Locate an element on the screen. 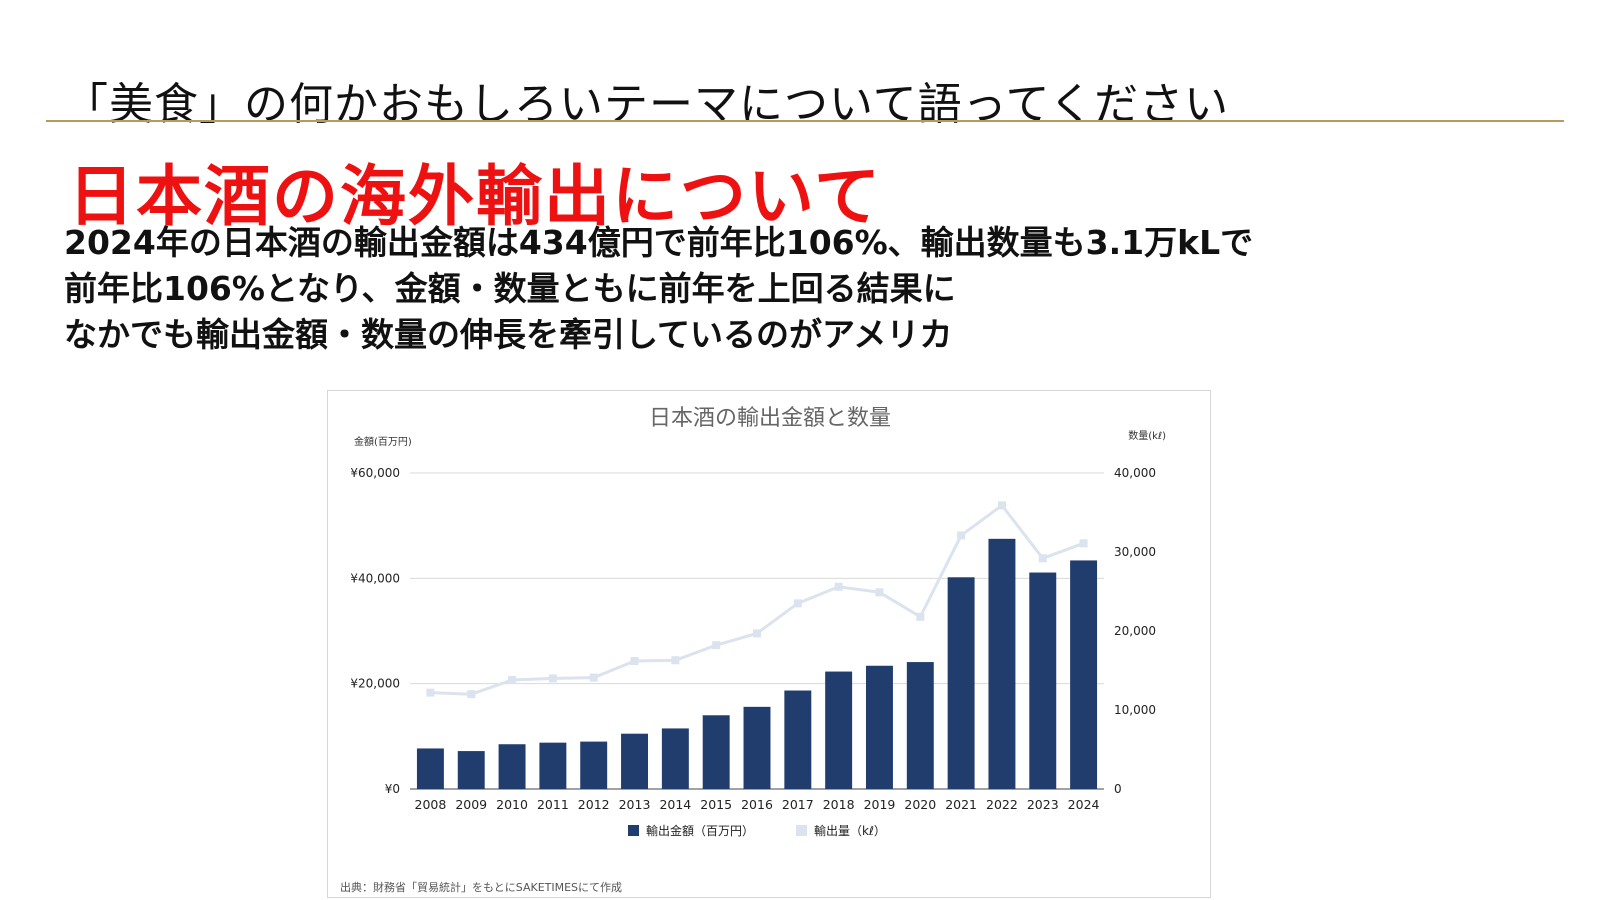  x-tick-label: 2011 is located at coordinates (553, 804).